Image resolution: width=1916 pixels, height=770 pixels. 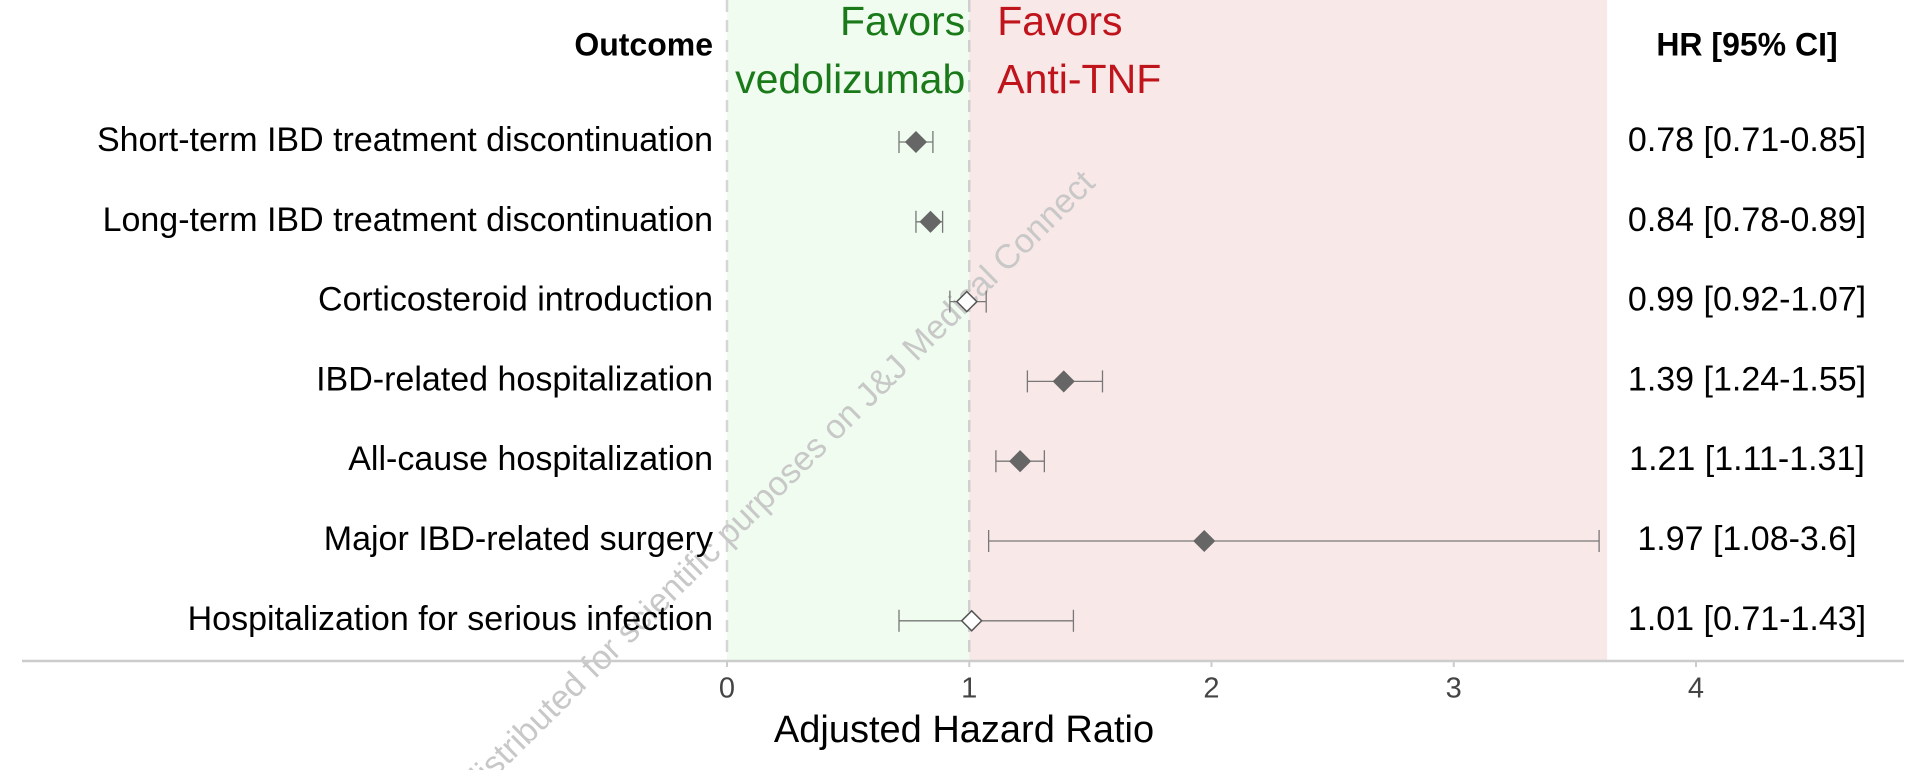 What do you see at coordinates (848, 330) in the screenshot?
I see `left-band` at bounding box center [848, 330].